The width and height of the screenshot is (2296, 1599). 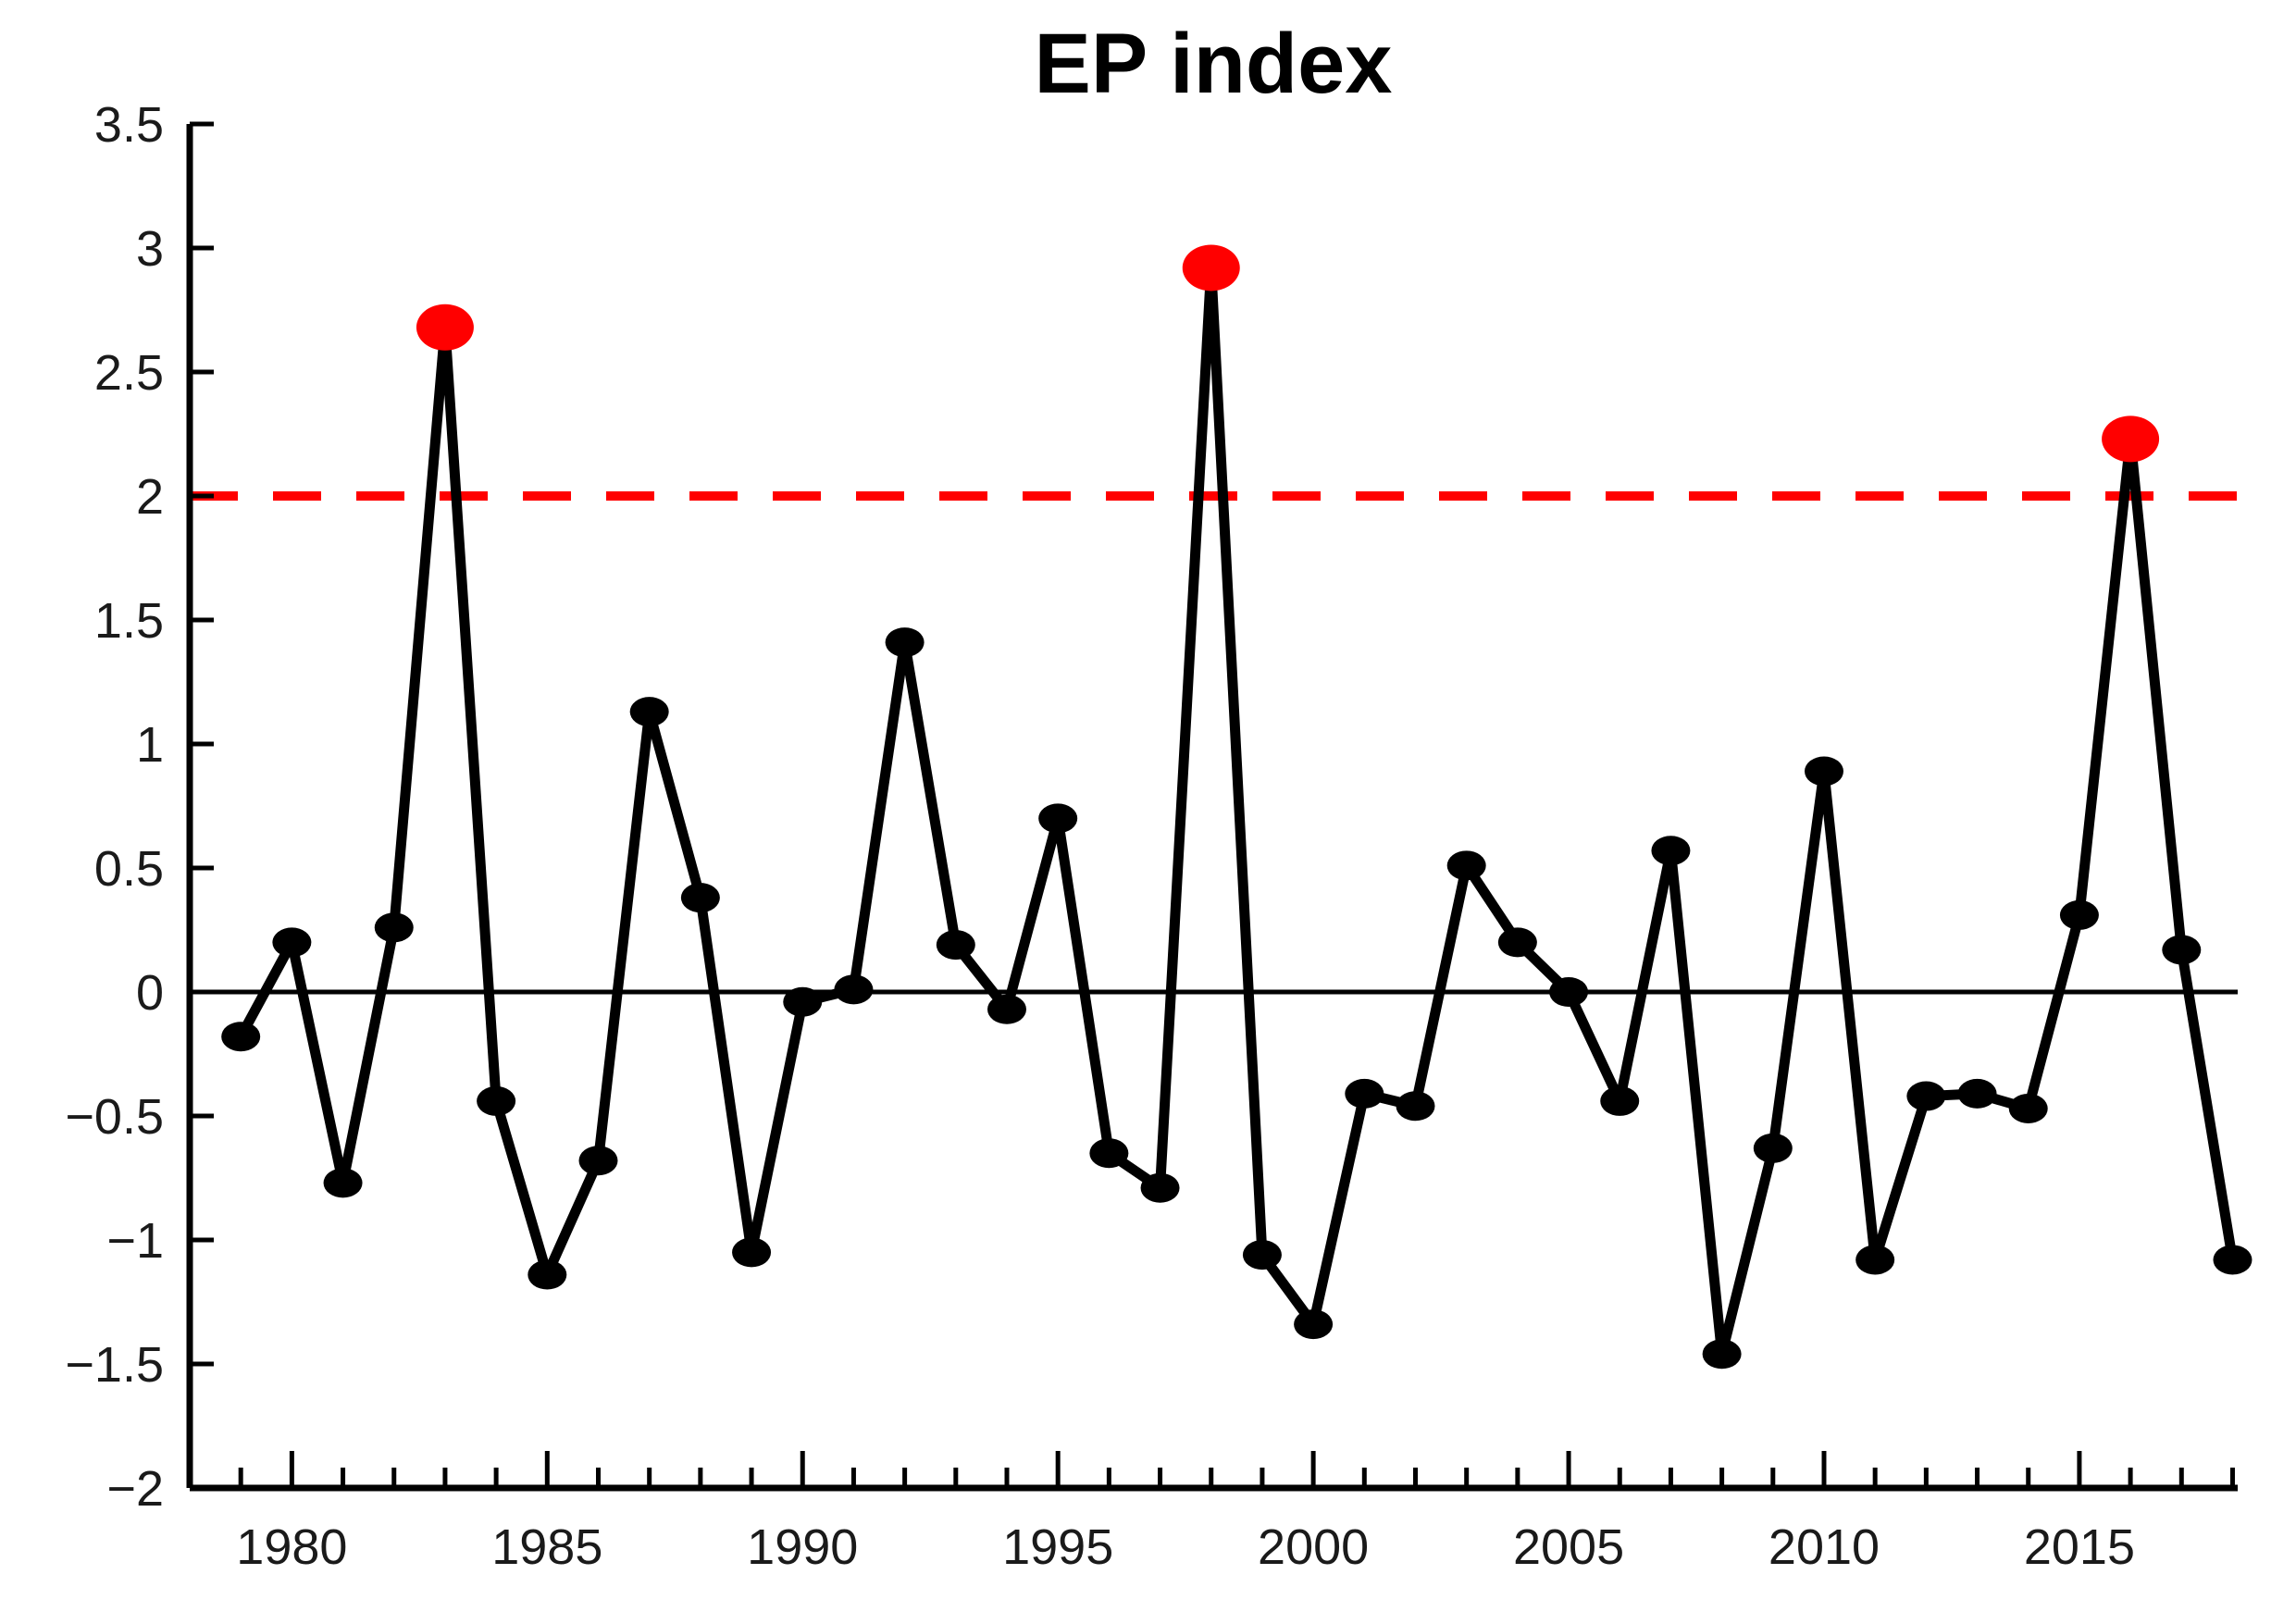 I want to click on x-tick-label: 2015, so click(x=2080, y=1547).